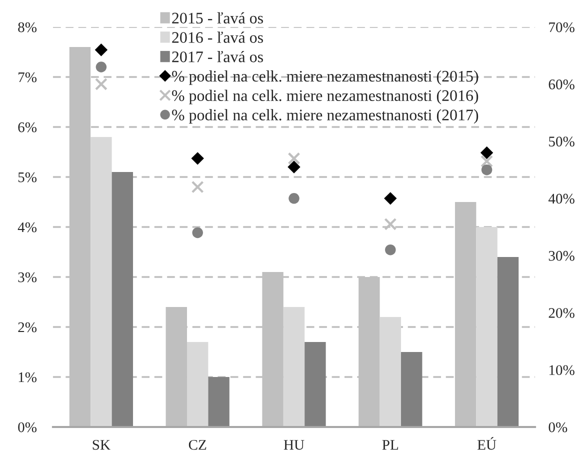 Image resolution: width=578 pixels, height=452 pixels. Describe the element at coordinates (217, 56) in the screenshot. I see `legend-label: 2017 - ľavá os` at that location.